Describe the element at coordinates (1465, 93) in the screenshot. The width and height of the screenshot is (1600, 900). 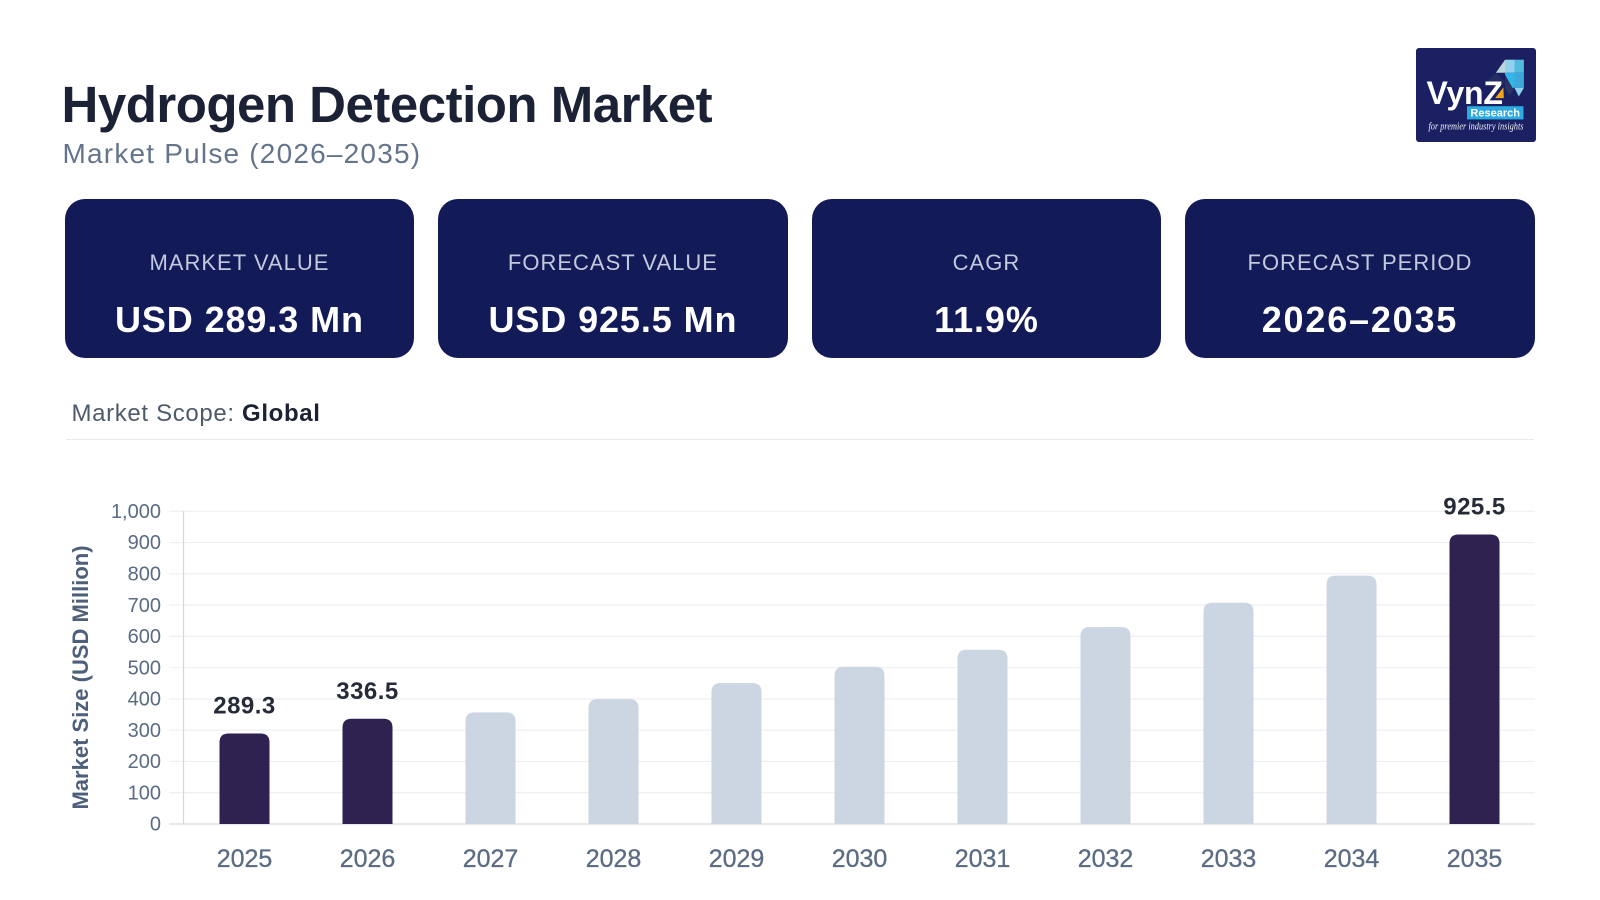
I see `svg-text: VynZ` at that location.